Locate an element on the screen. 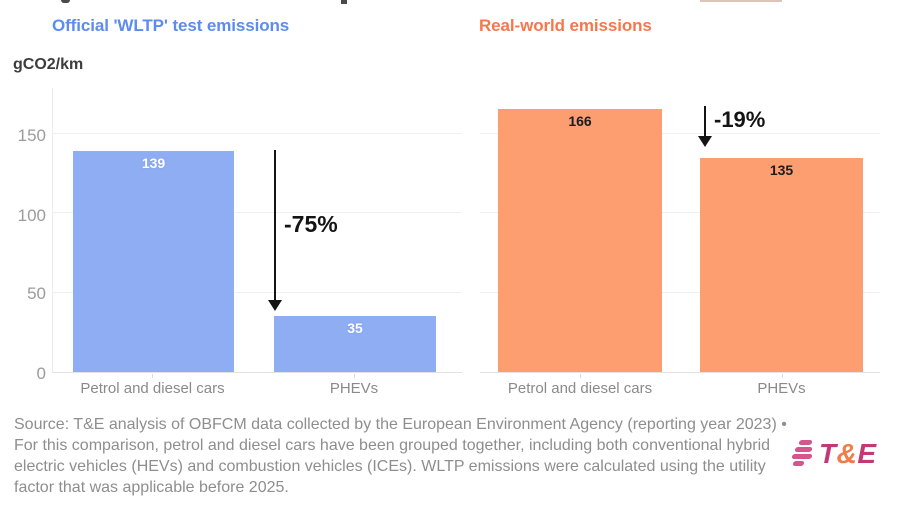 The width and height of the screenshot is (900, 507). te-logo: T&E is located at coordinates (834, 454).